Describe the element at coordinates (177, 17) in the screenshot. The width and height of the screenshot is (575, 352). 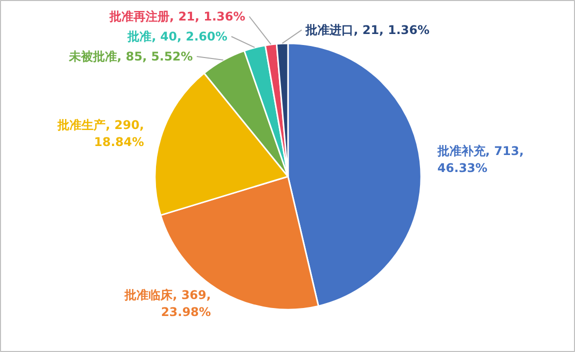
I see `slice-label: 批准再注册, 21, 1.36%` at that location.